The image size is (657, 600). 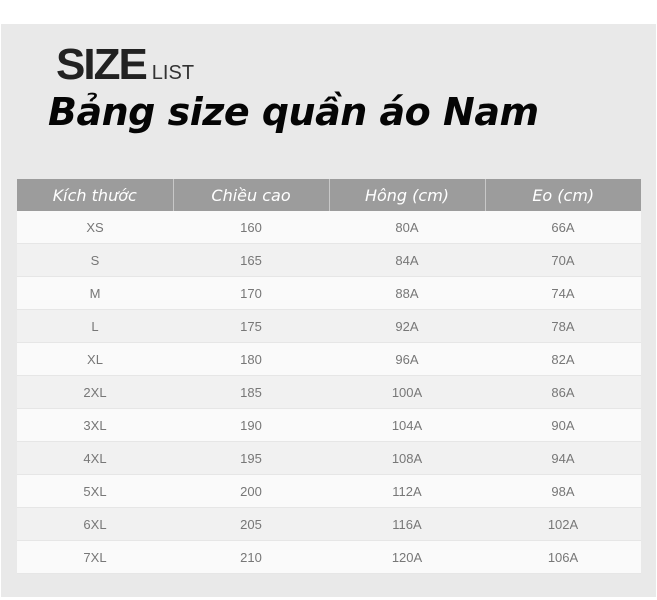 What do you see at coordinates (95, 260) in the screenshot?
I see `table-cell: S` at bounding box center [95, 260].